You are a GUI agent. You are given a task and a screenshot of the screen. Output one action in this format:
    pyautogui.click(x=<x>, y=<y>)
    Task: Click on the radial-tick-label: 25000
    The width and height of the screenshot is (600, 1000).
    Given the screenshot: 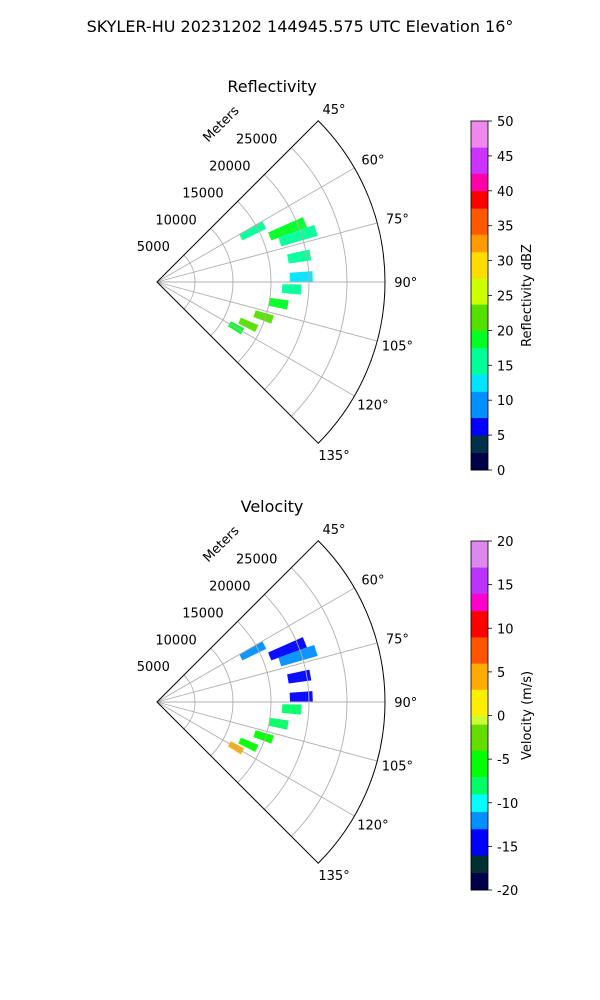 What is the action you would take?
    pyautogui.click(x=256, y=560)
    